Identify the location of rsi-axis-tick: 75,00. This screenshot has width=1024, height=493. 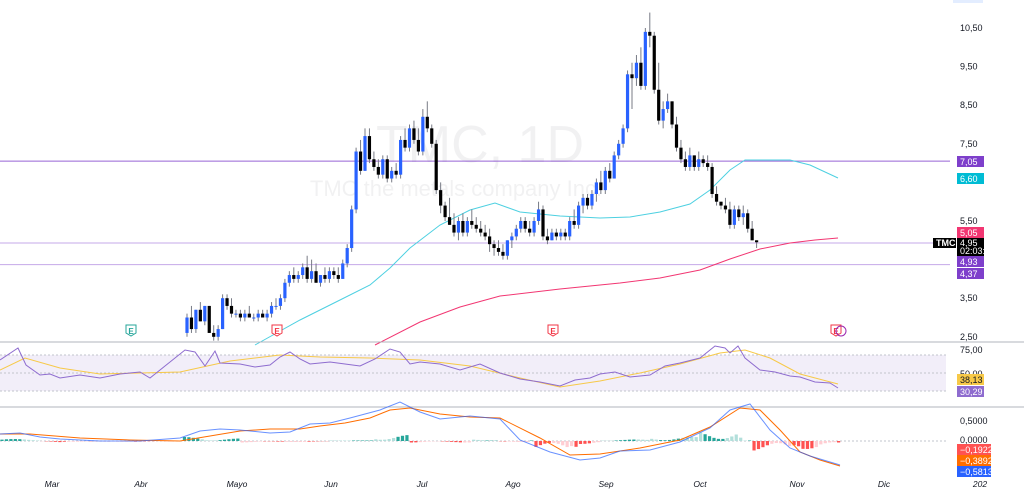
(971, 350).